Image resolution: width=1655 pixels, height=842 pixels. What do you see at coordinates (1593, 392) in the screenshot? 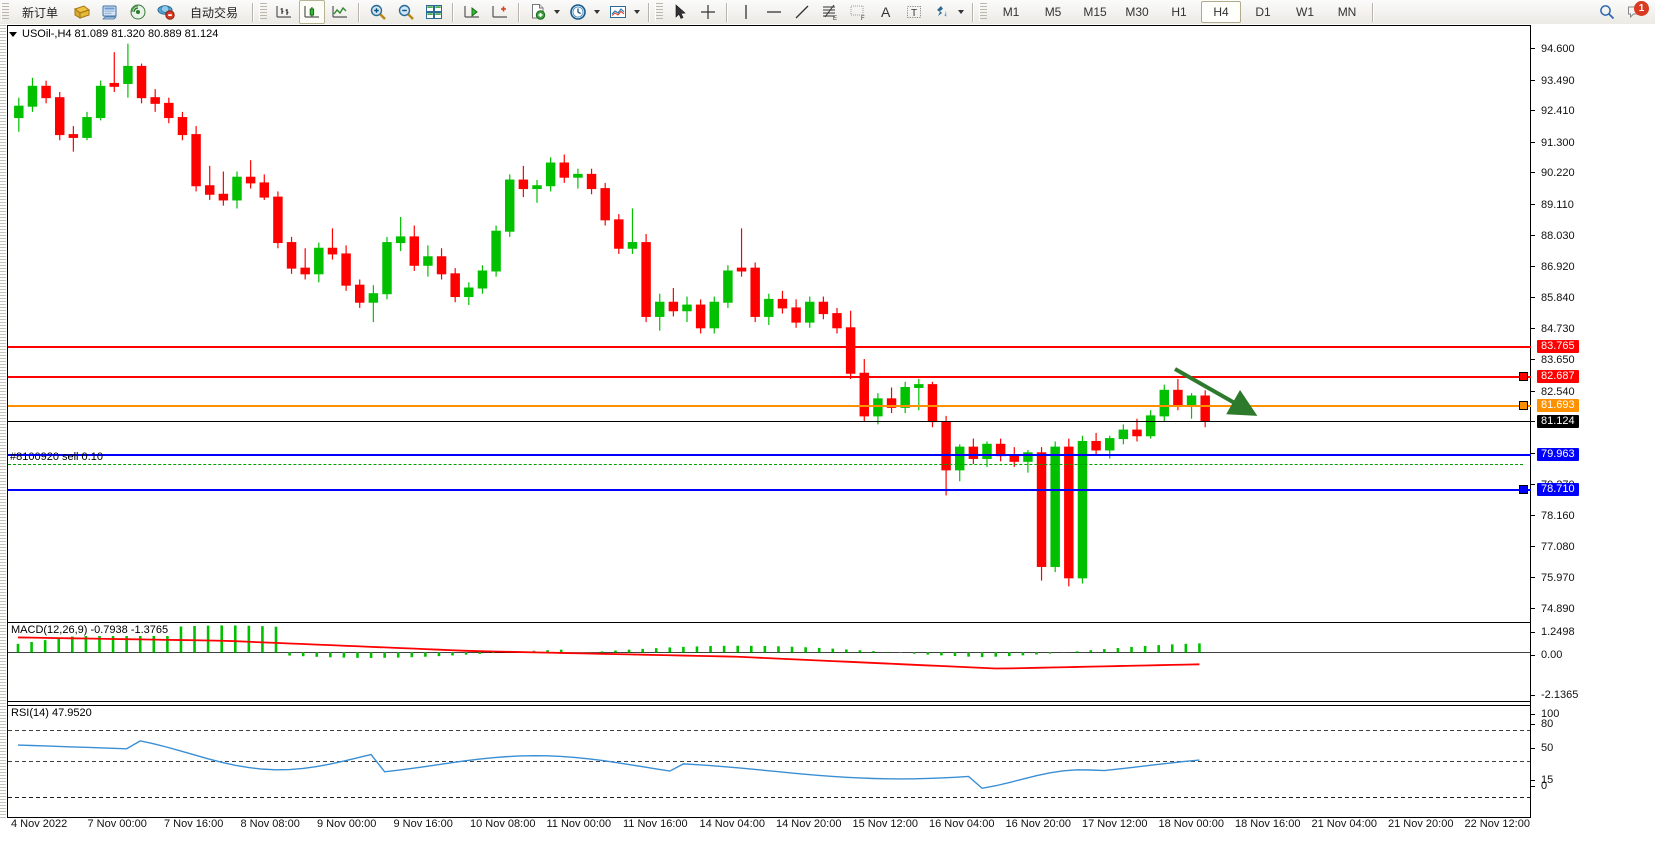
I see `price-tick: 82.540` at bounding box center [1593, 392].